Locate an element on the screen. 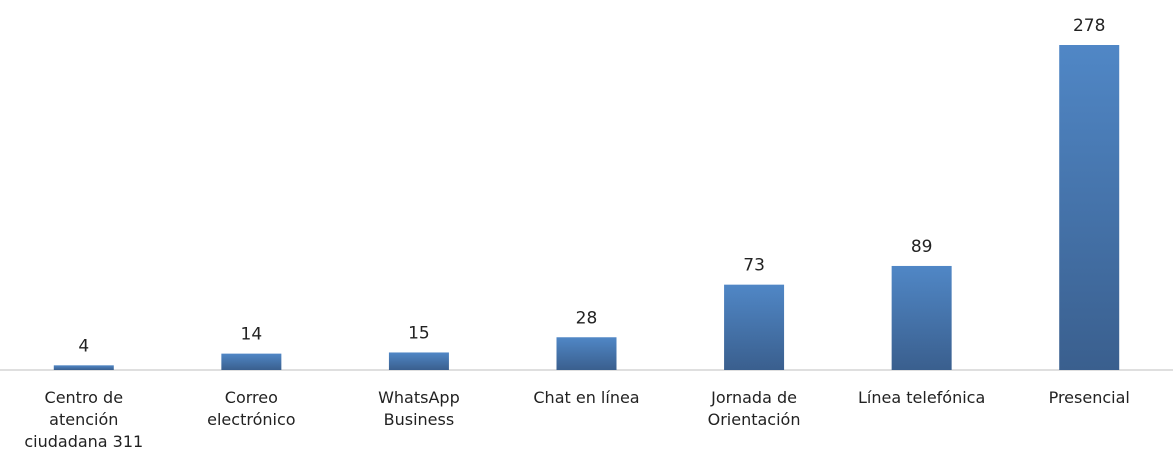 This screenshot has width=1173, height=459. value-label: 89 is located at coordinates (922, 247).